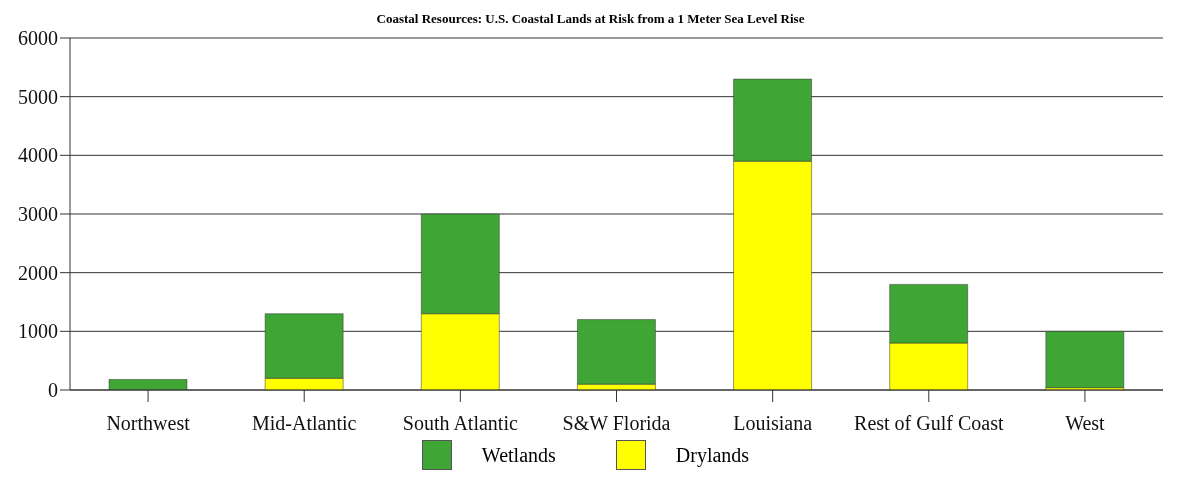 The height and width of the screenshot is (487, 1181). I want to click on y-tick-label: 2000, so click(38, 272).